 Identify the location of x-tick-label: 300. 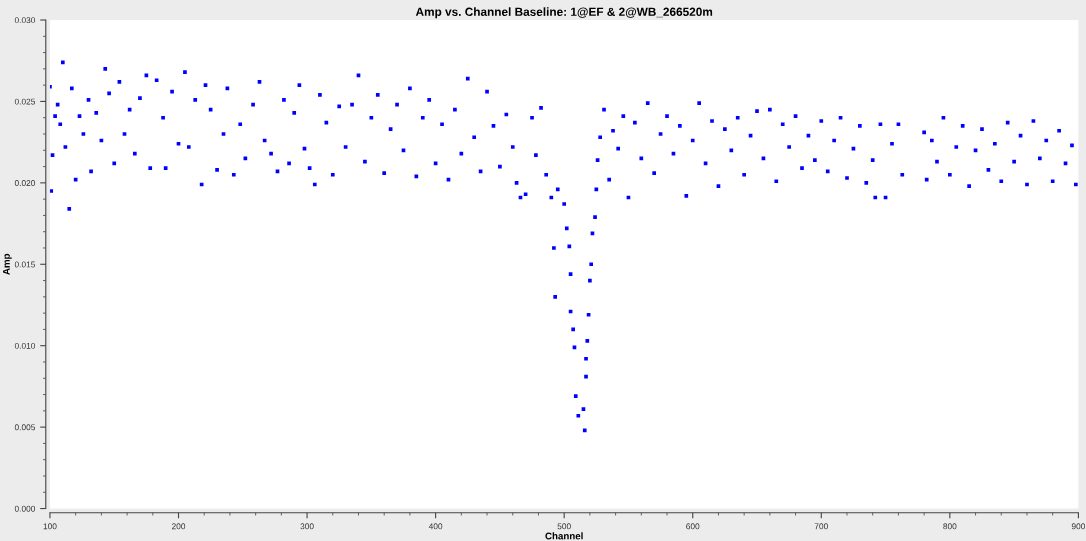
(307, 526).